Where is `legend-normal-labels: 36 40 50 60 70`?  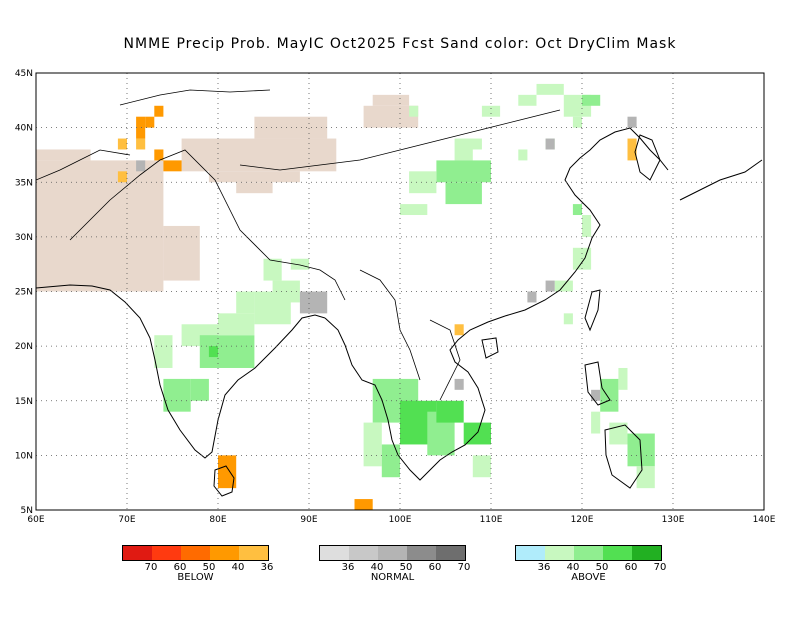
legend-normal-labels: 36 40 50 60 70 is located at coordinates (395, 567).